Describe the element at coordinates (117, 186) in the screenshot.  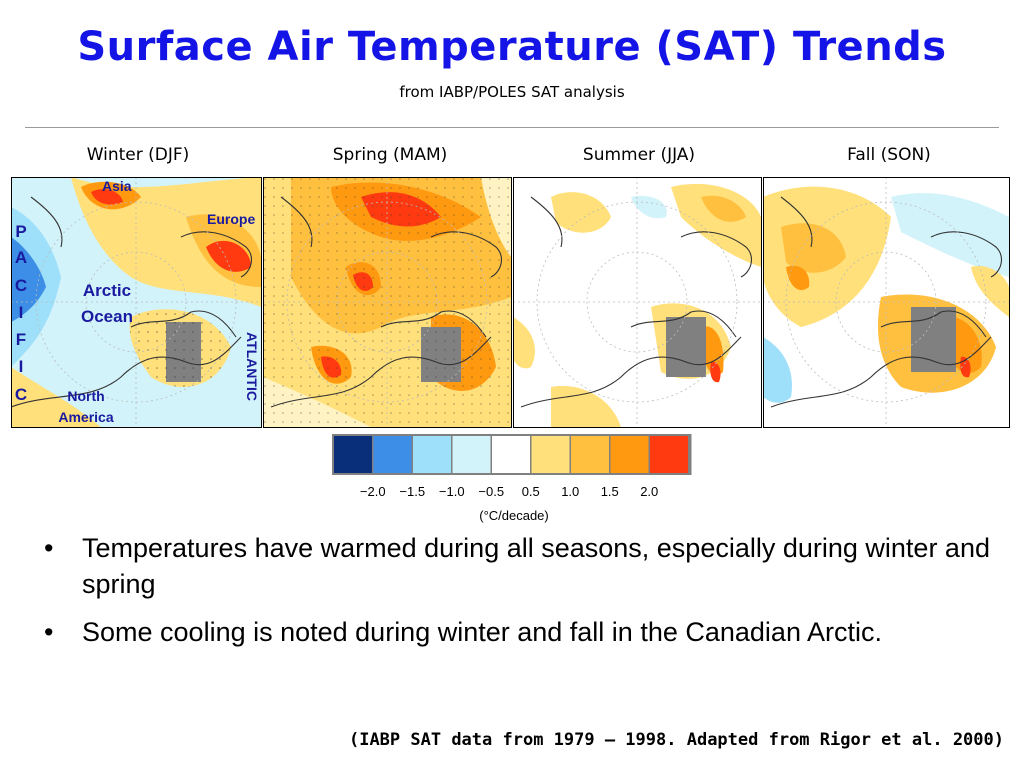
I see `label-asia: Asia` at that location.